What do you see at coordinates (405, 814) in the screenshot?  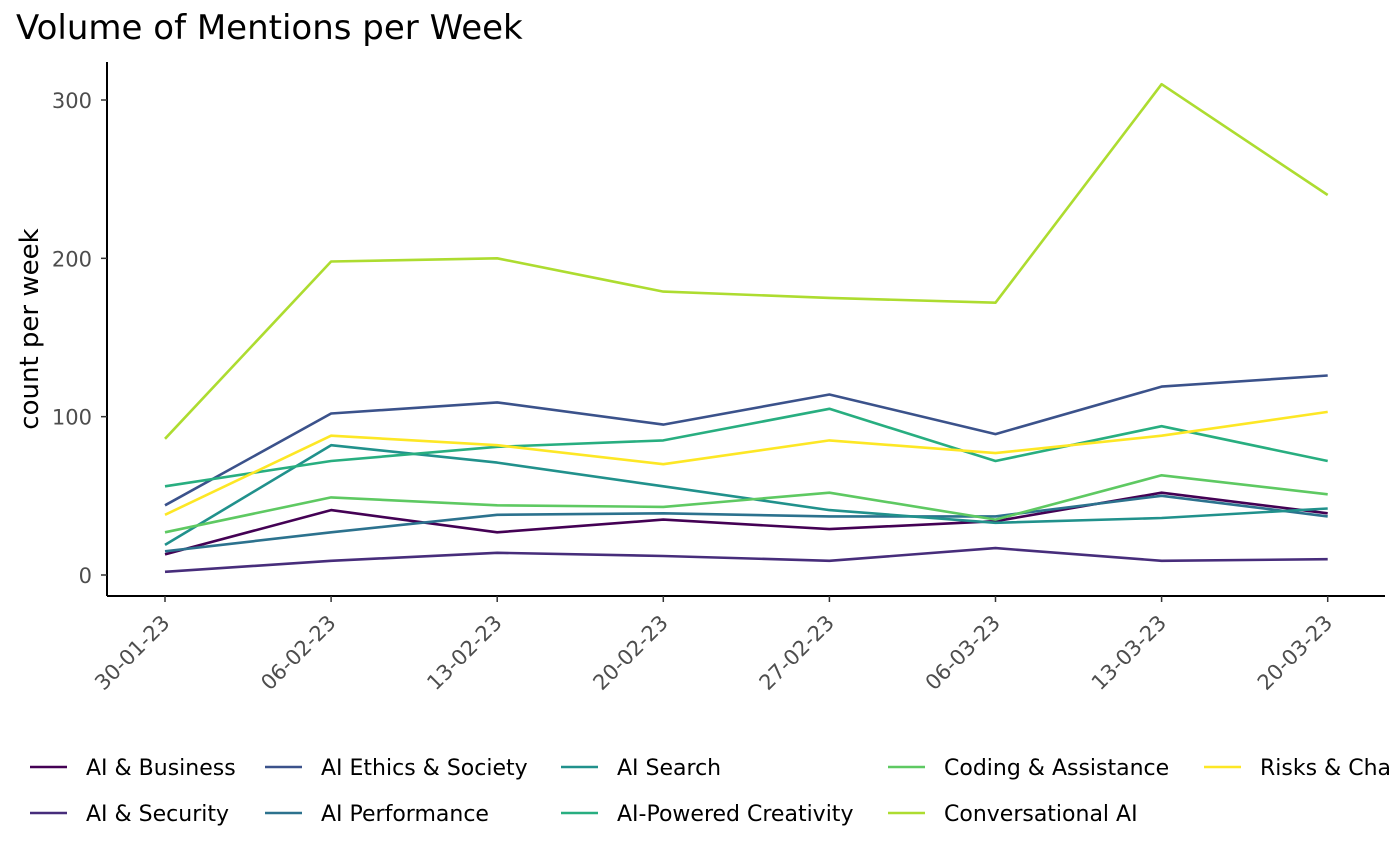 I see `legend-label: AI Performance` at bounding box center [405, 814].